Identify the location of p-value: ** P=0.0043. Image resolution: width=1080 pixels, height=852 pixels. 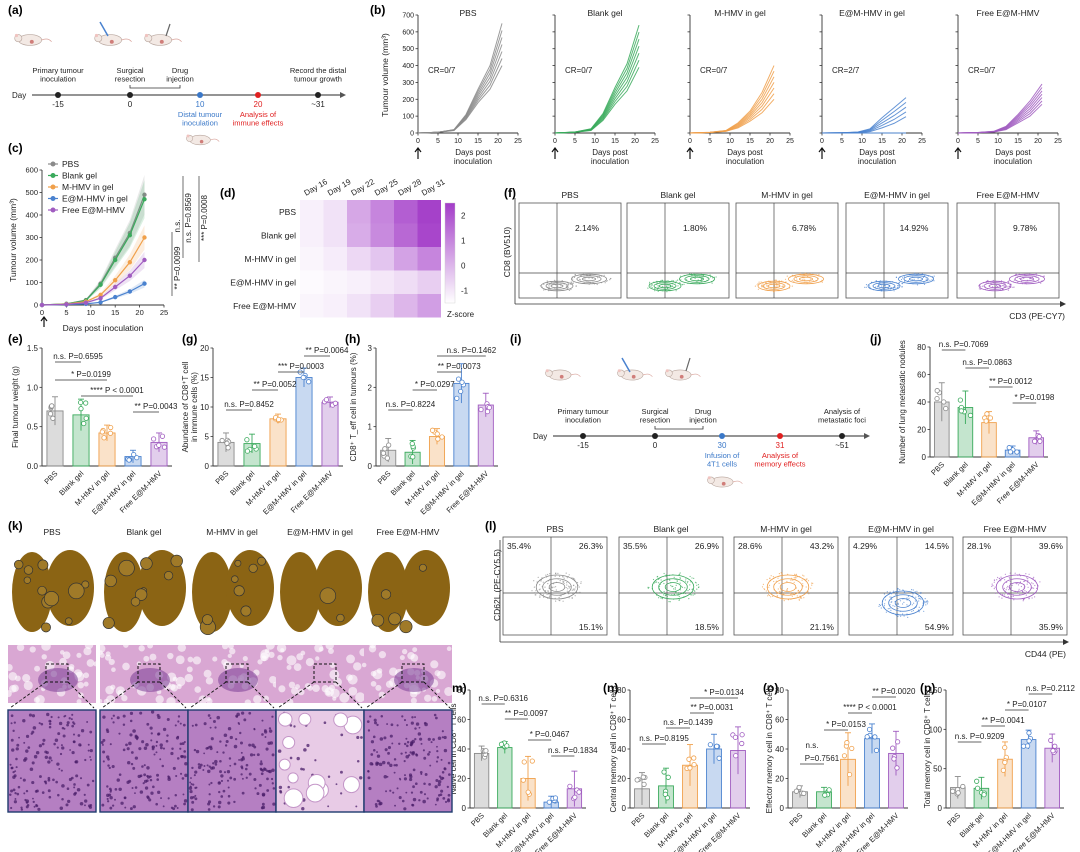
(156, 406).